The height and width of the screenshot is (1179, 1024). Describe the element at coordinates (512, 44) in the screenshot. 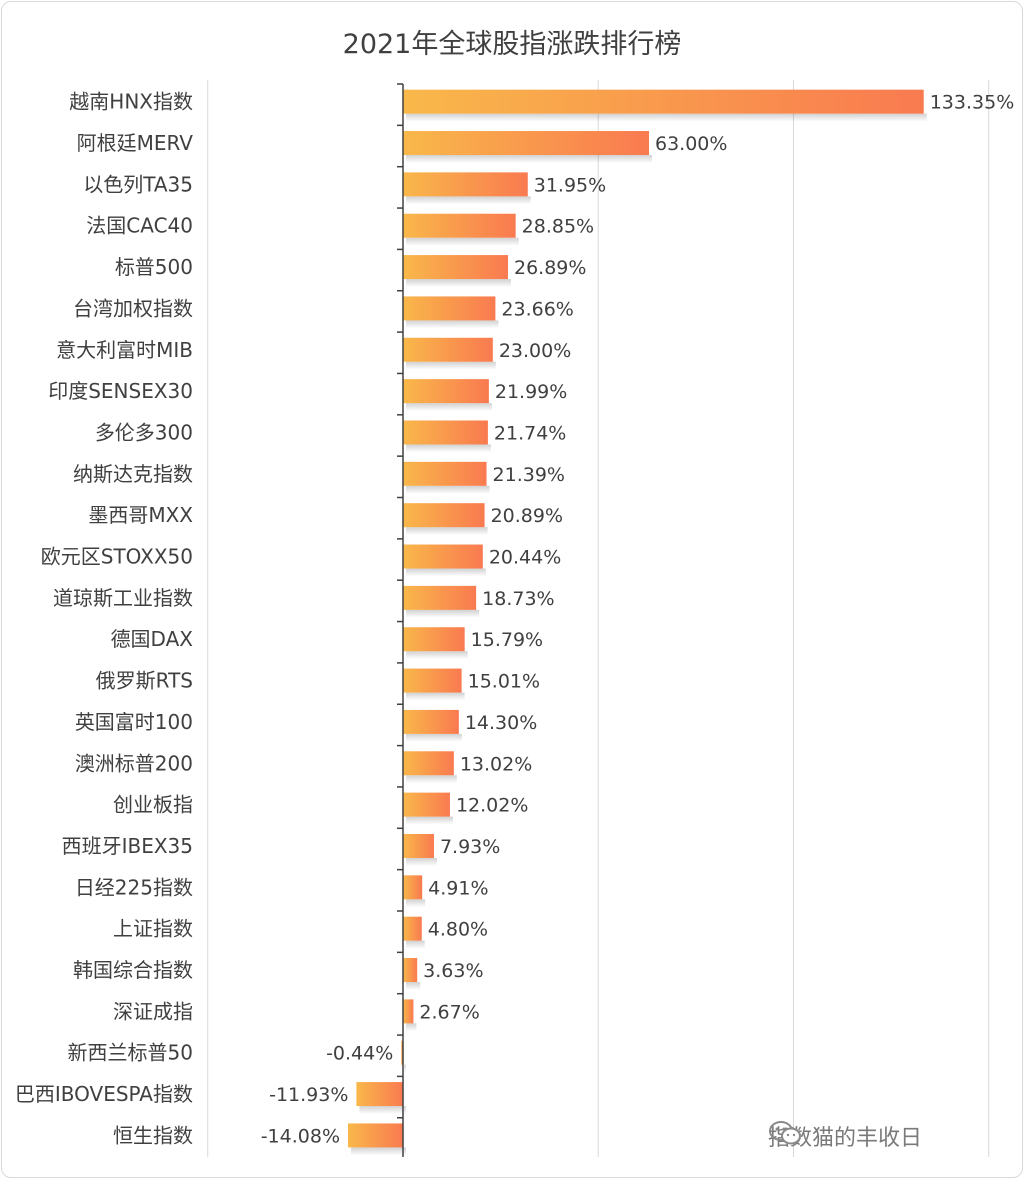

I see `chart-title: 2021年全球股指涨跌排行榜` at that location.